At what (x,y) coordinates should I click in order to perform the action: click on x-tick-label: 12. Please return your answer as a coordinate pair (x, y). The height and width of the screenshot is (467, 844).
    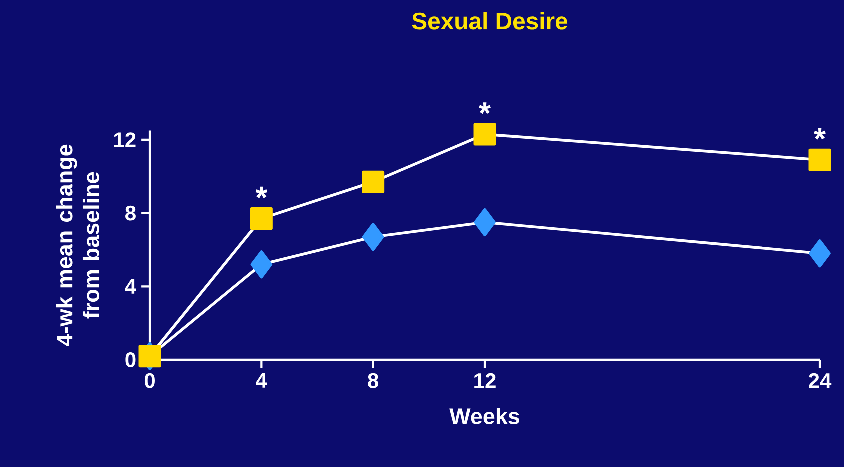
    Looking at the image, I should click on (485, 380).